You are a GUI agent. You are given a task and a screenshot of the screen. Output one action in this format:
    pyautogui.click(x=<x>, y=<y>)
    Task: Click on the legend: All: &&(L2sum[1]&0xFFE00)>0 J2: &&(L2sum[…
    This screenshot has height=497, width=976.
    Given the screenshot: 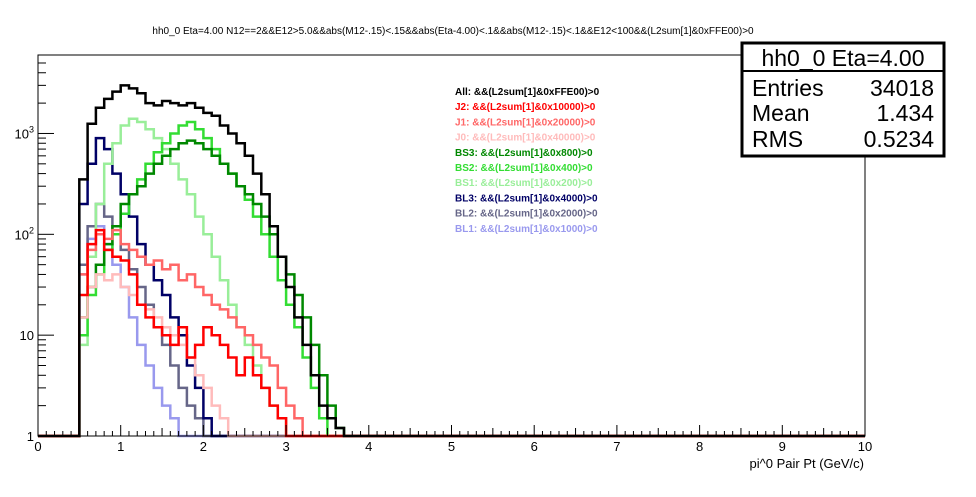 What is the action you would take?
    pyautogui.click(x=527, y=161)
    